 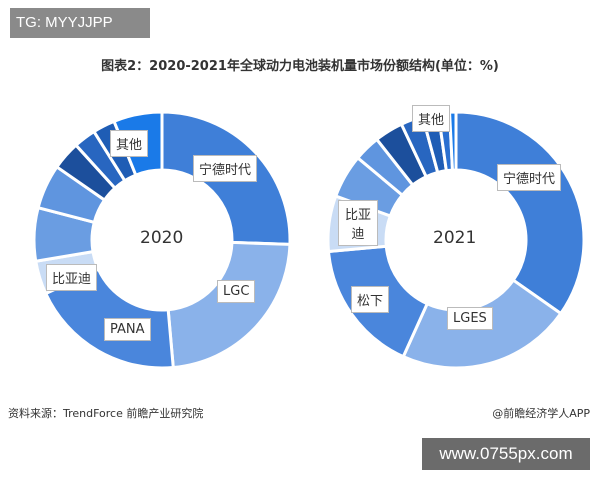 I want to click on app-credit: @前瞻经济学人APP, so click(x=541, y=413).